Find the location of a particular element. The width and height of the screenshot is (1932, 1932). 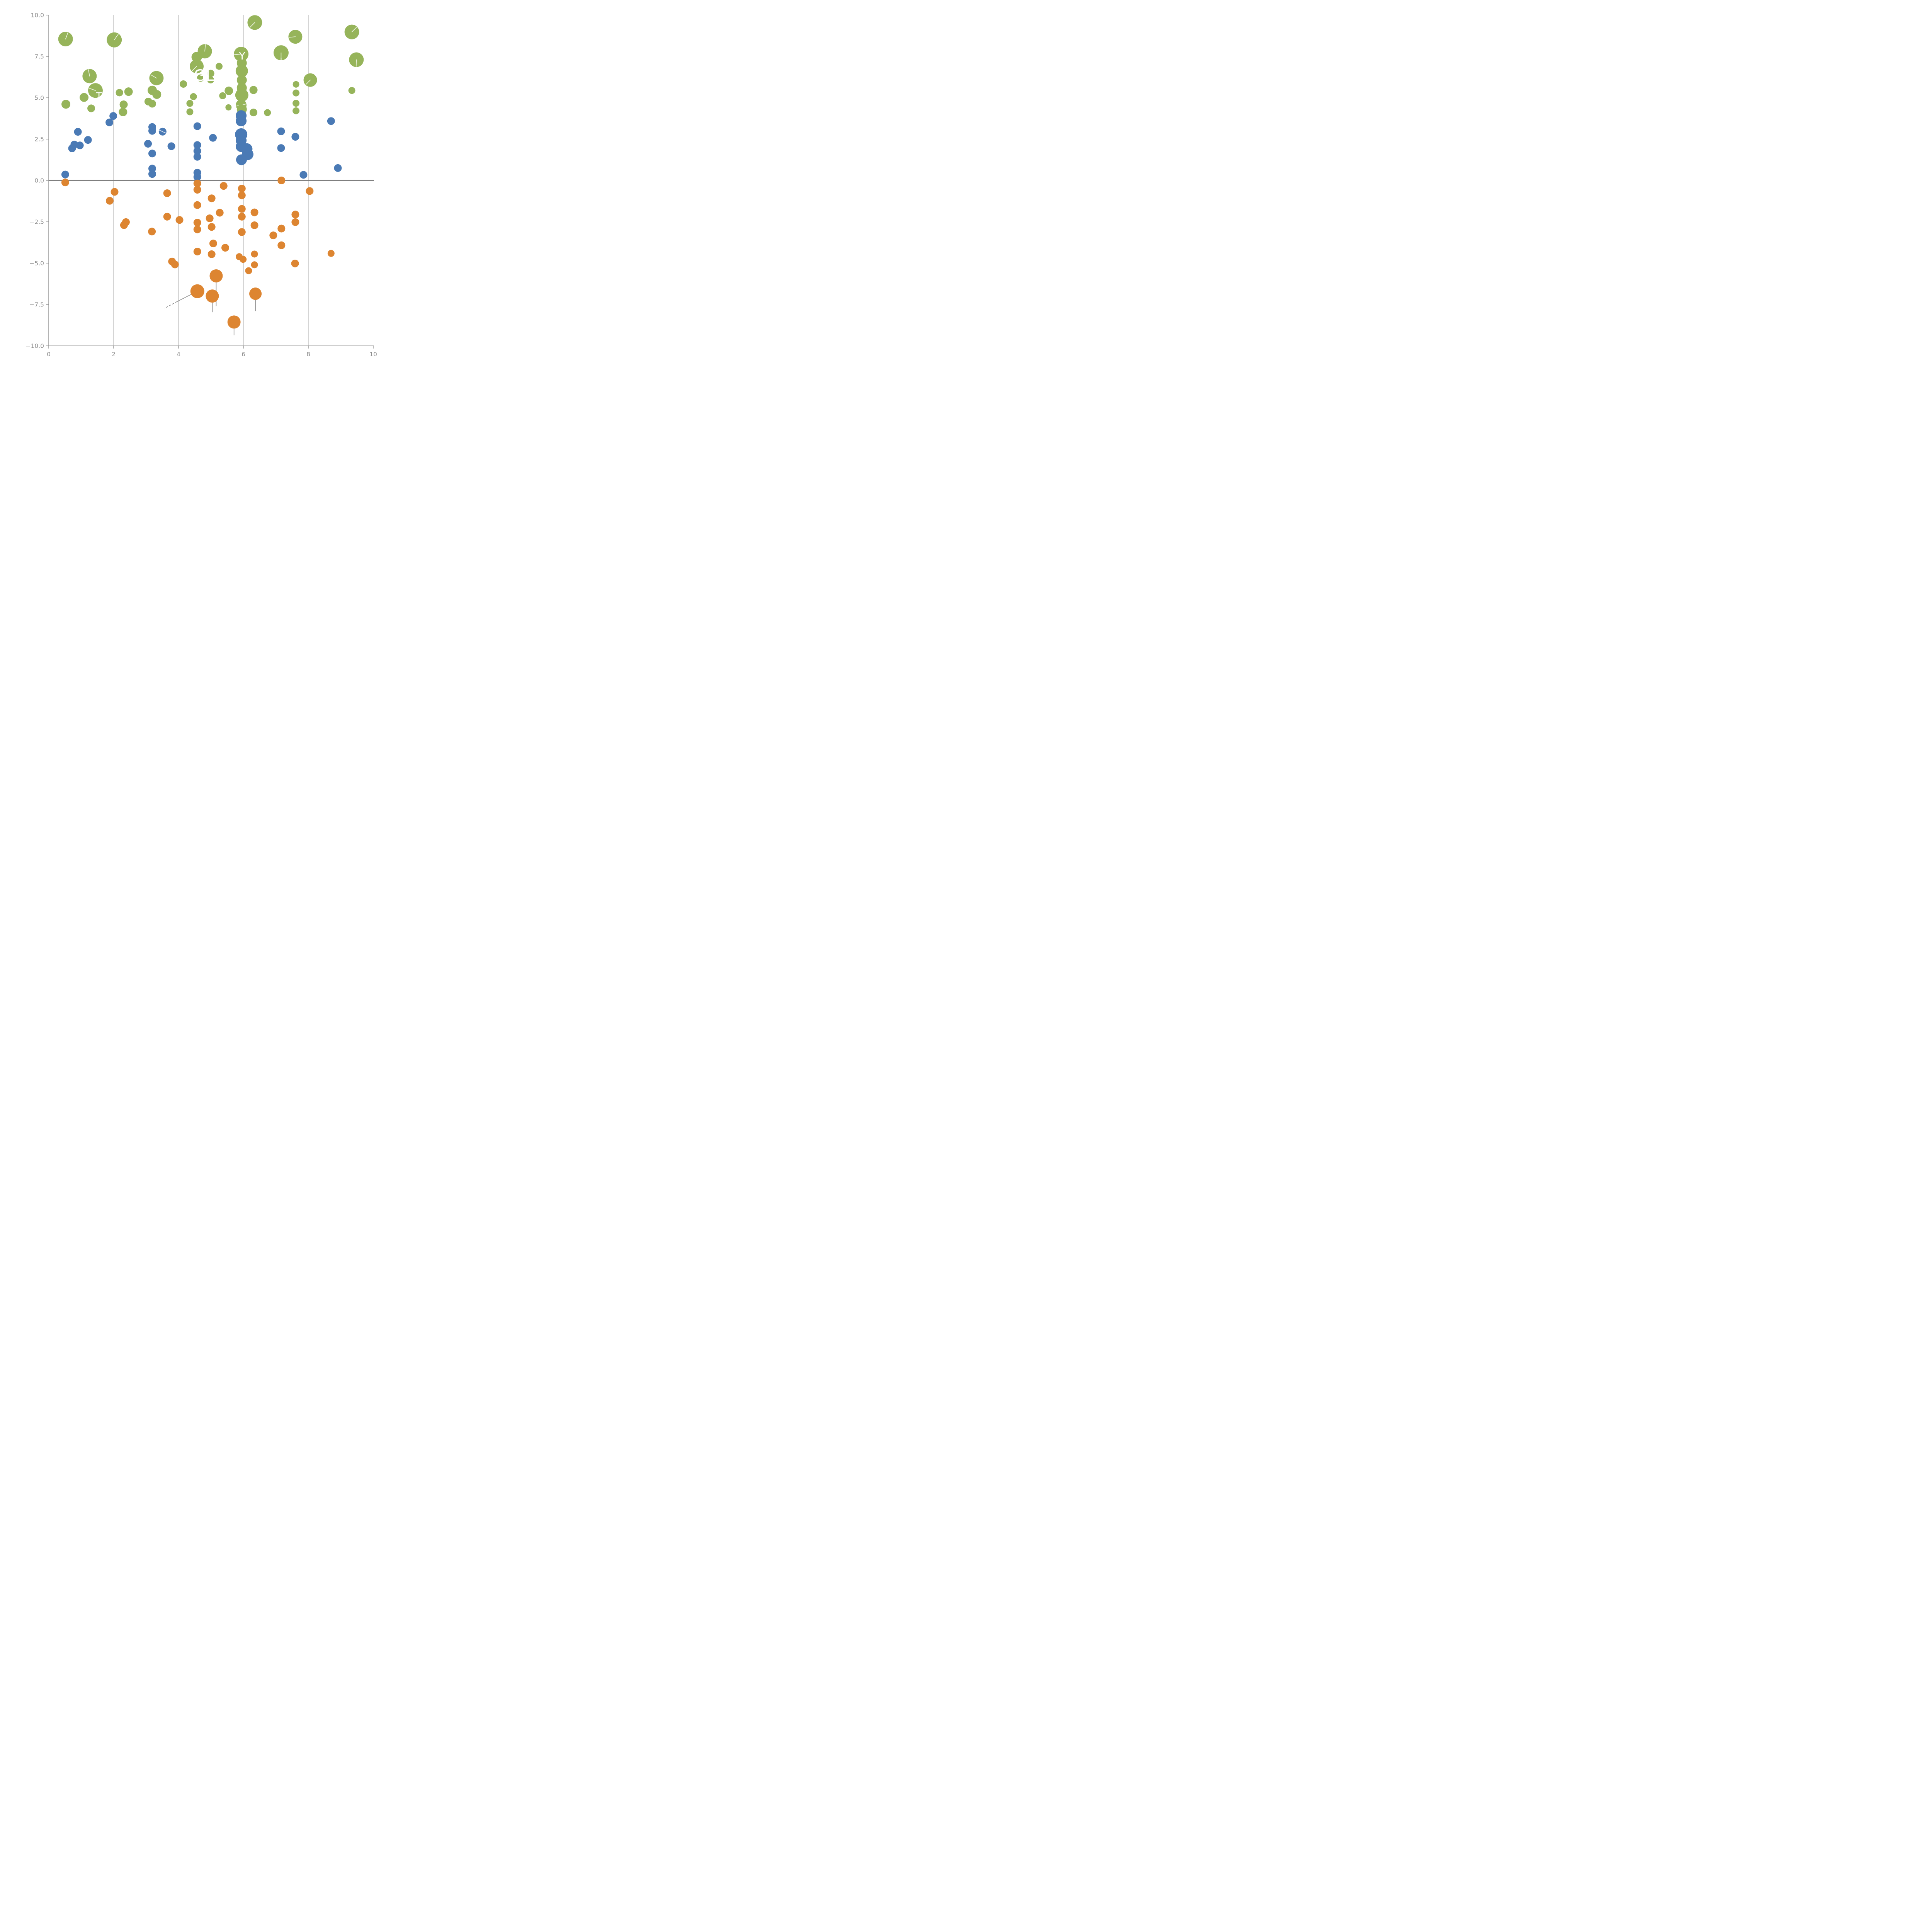

y-tick-label: 10.0 is located at coordinates (37, 15).